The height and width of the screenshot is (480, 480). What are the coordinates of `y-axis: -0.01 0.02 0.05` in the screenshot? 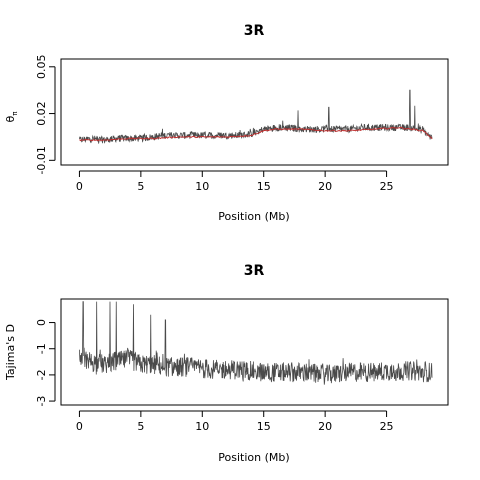 It's located at (45, 115).